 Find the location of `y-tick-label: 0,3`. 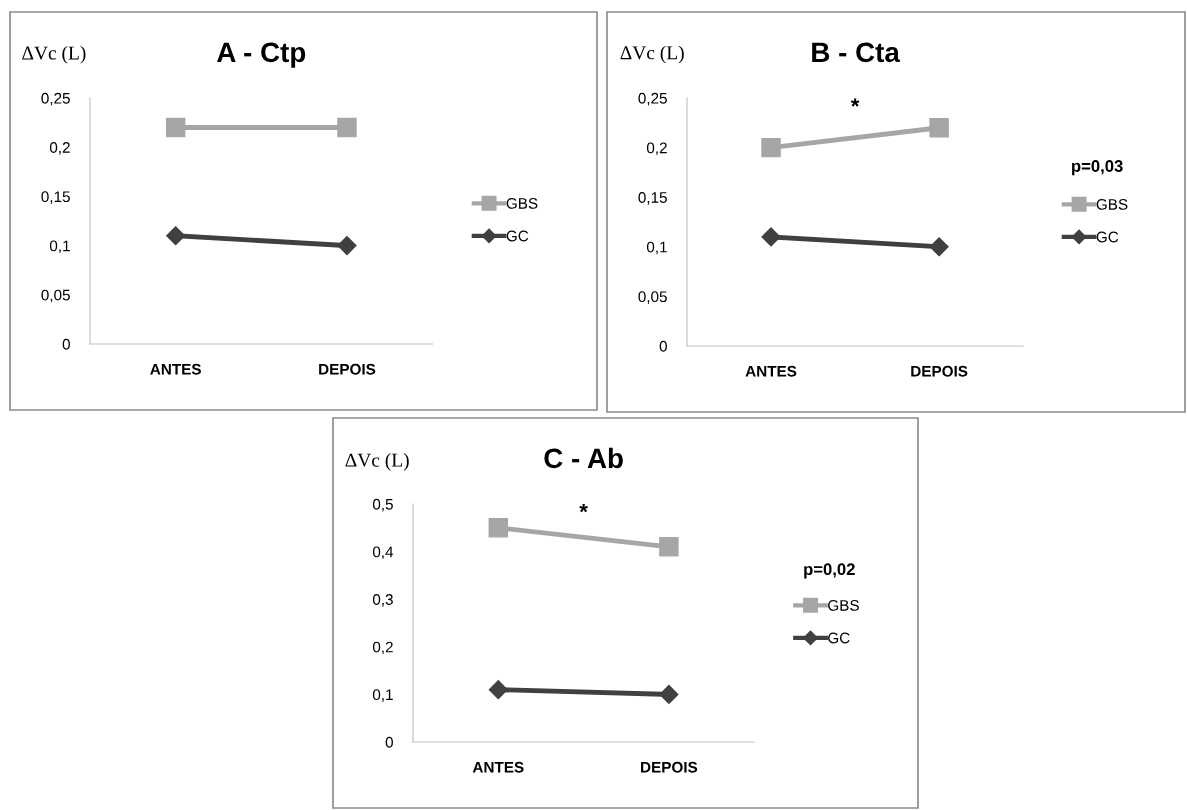

y-tick-label: 0,3 is located at coordinates (382, 600).